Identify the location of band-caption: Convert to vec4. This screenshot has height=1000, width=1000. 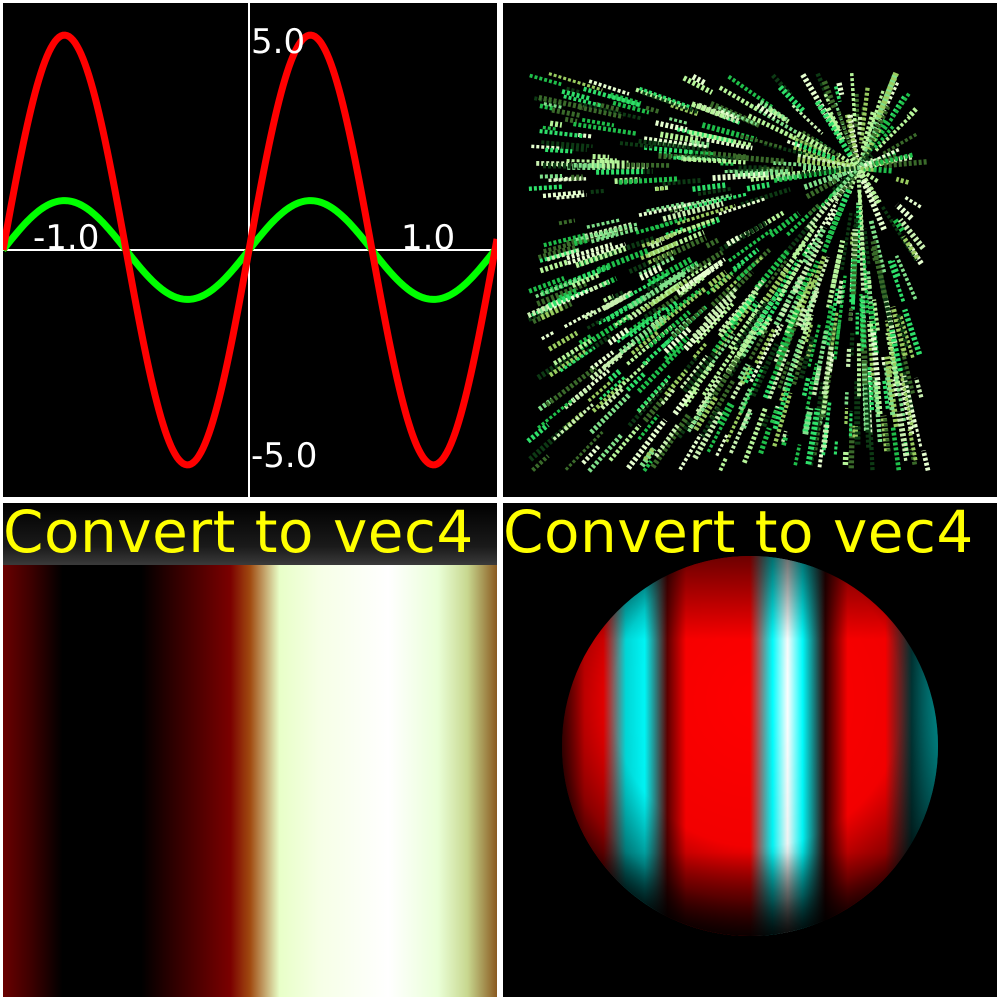
(238, 534).